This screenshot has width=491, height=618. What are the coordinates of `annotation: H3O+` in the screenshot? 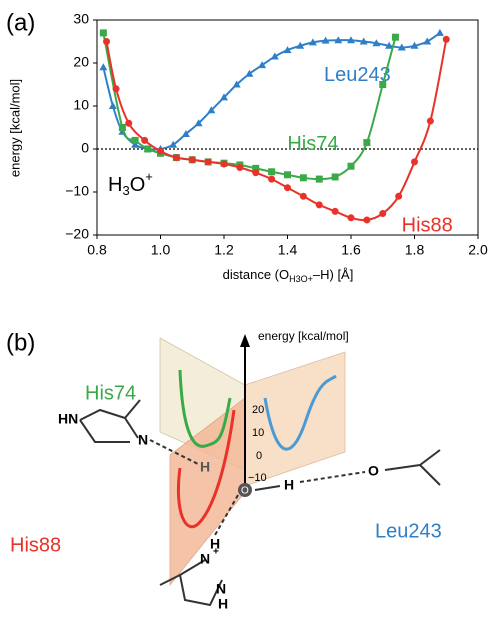 It's located at (130, 183).